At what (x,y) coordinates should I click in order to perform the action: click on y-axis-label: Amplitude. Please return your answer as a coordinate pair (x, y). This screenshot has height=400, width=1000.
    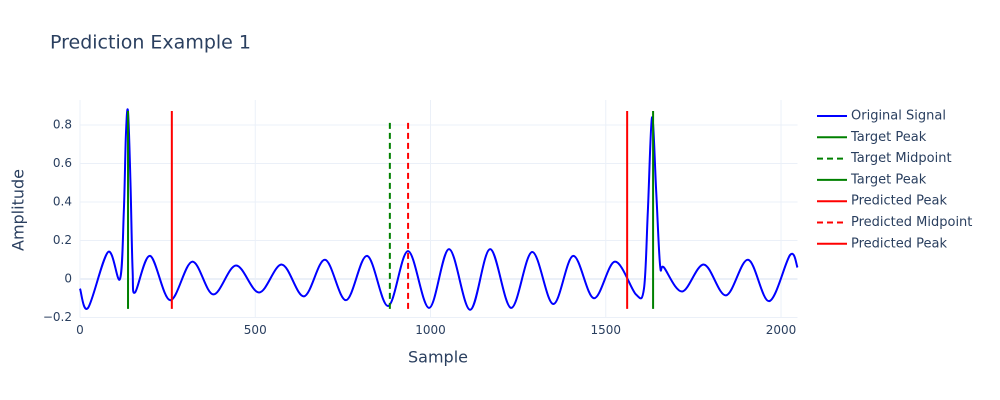
    Looking at the image, I should click on (18, 210).